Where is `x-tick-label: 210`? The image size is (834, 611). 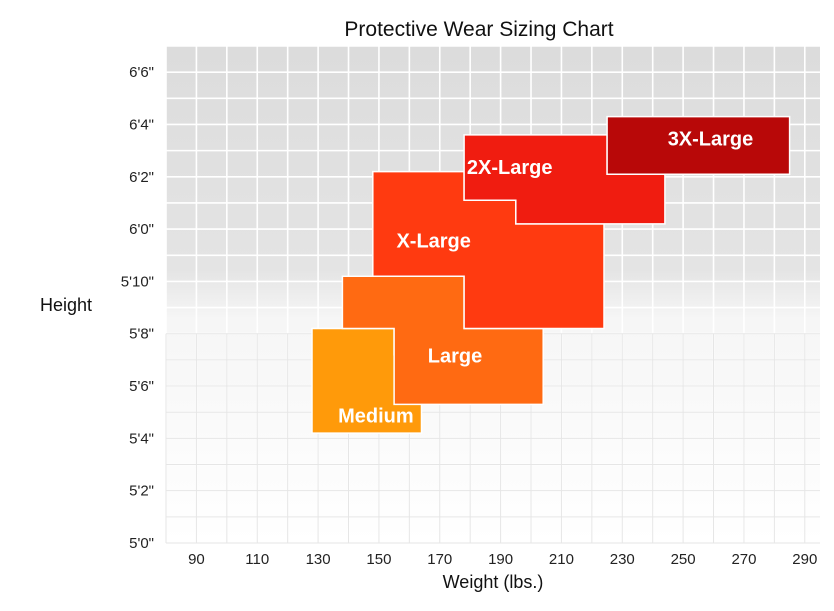
x-tick-label: 210 is located at coordinates (561, 559).